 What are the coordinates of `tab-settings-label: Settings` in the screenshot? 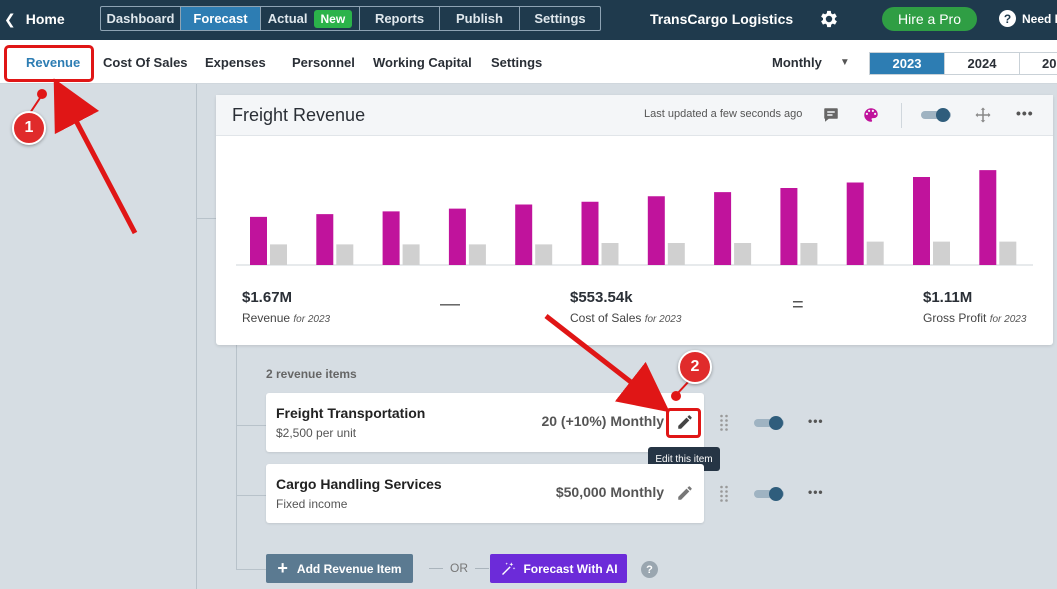 It's located at (560, 18).